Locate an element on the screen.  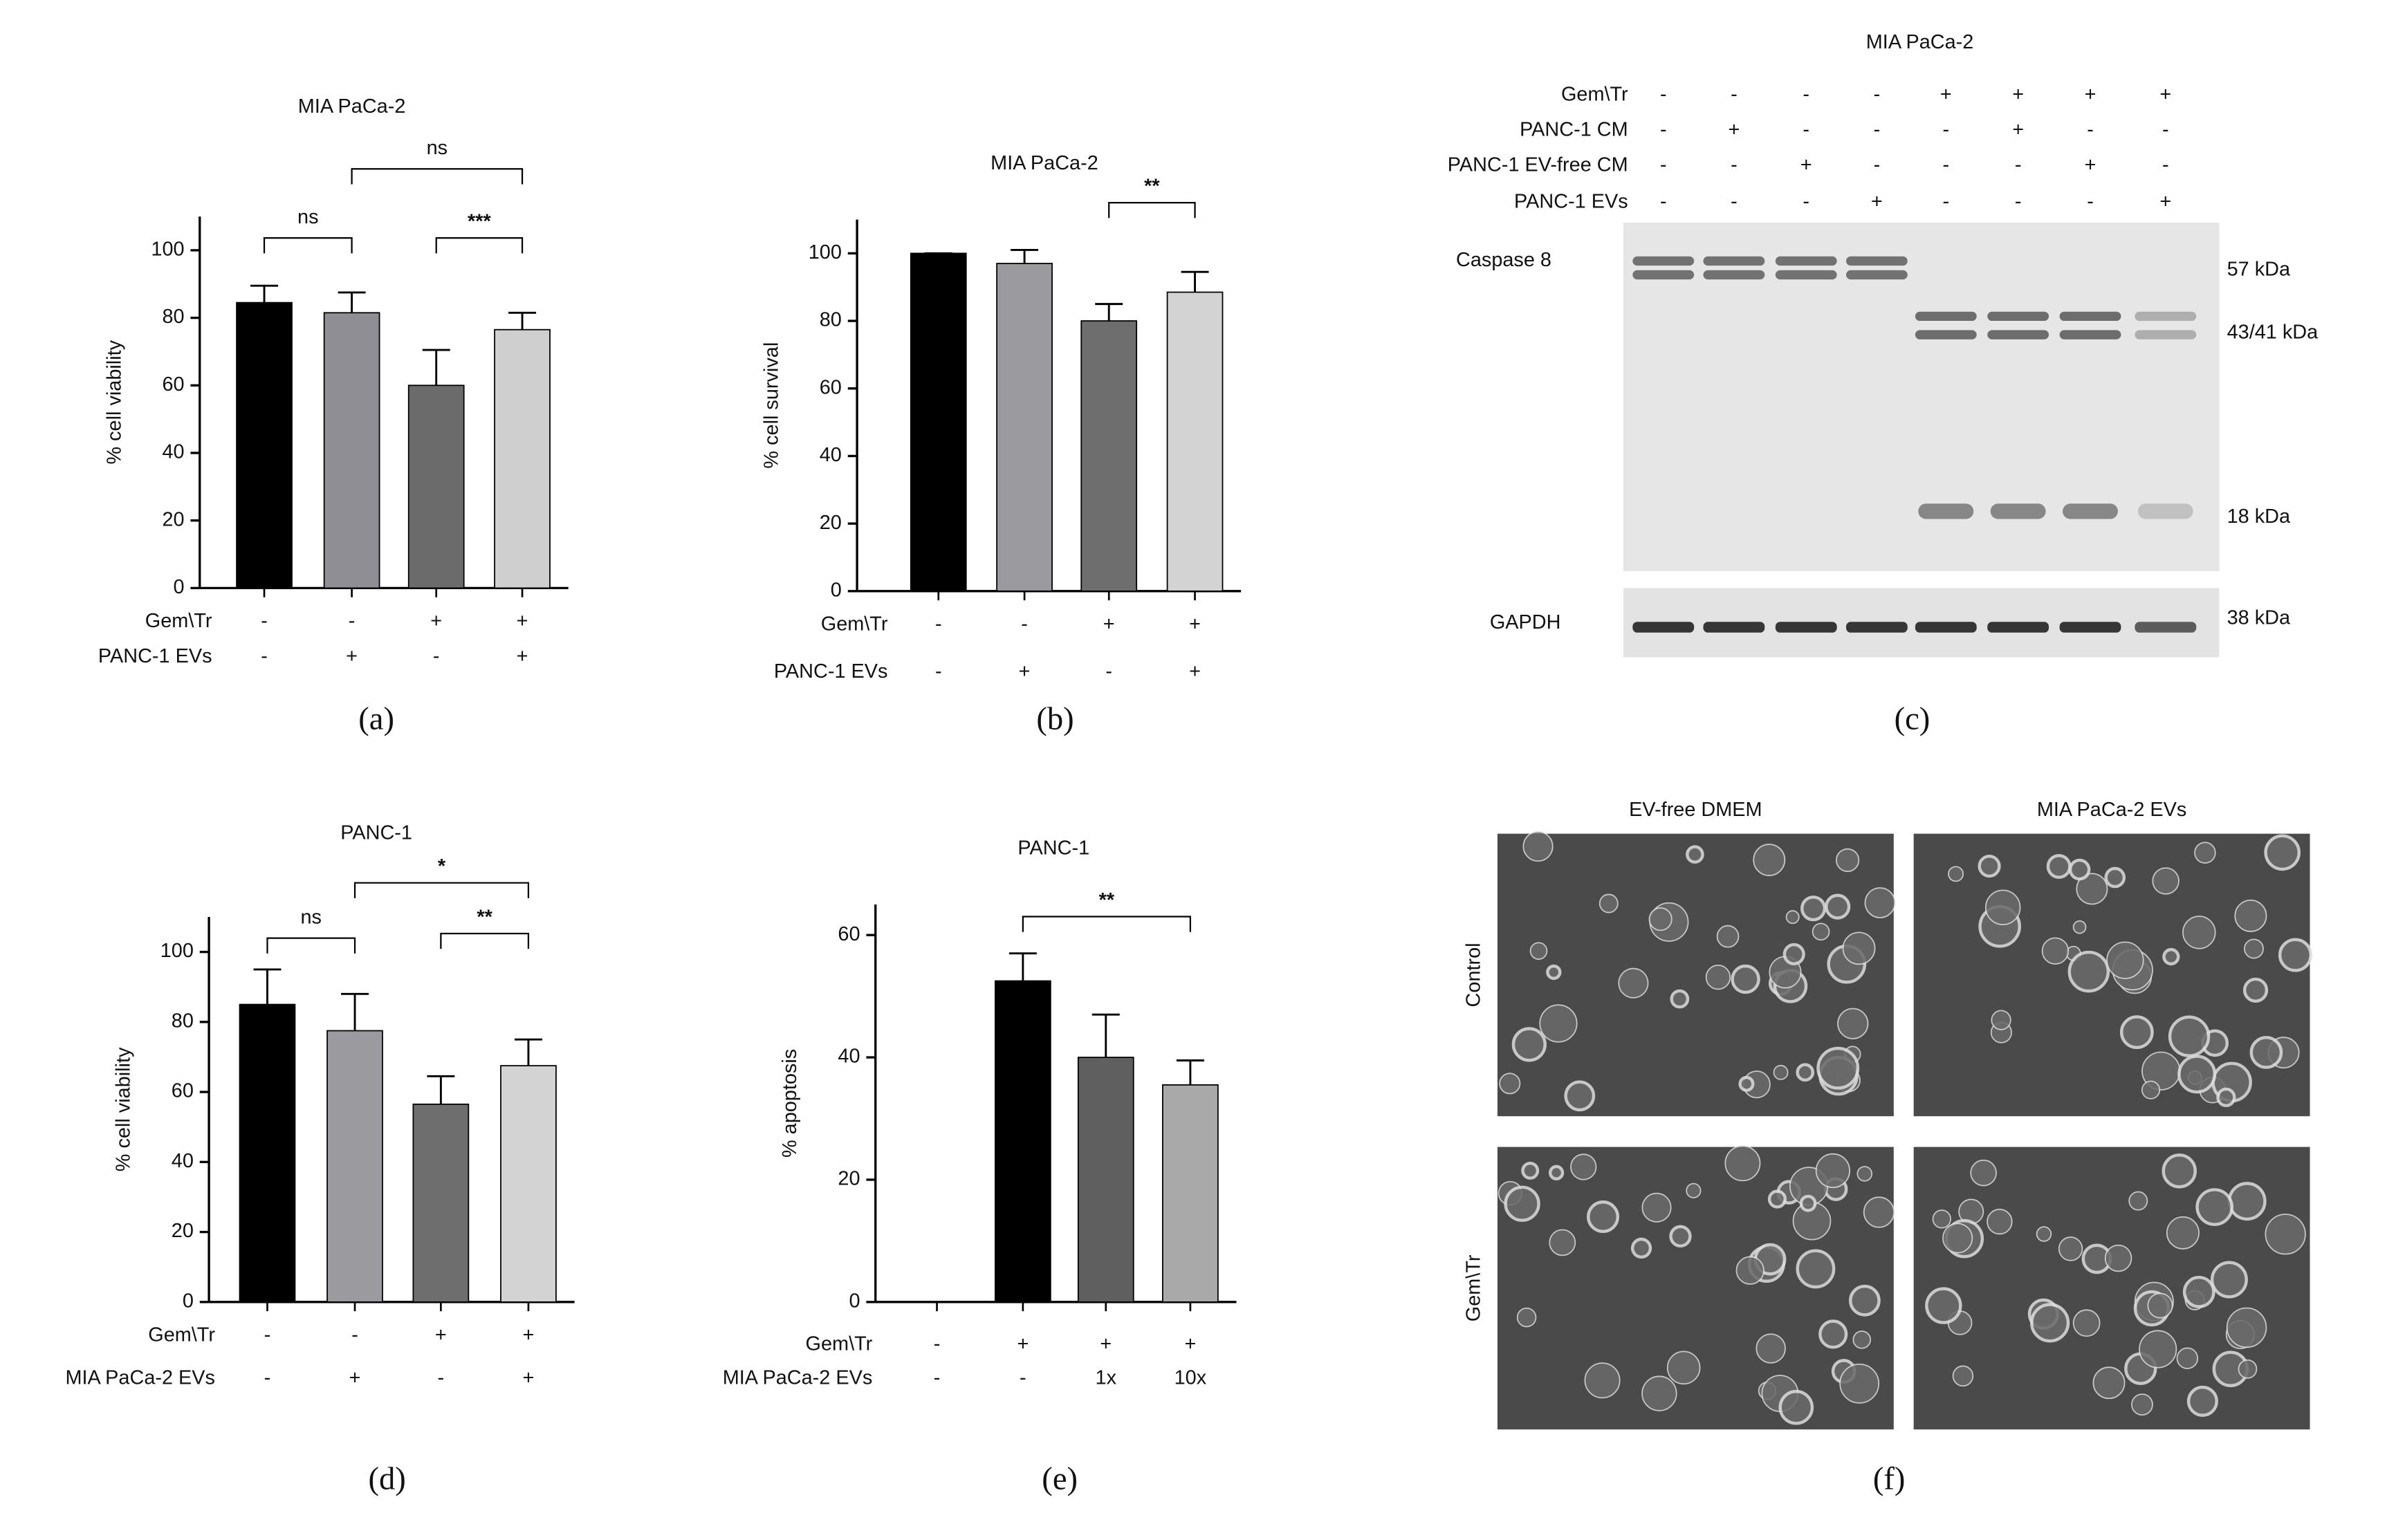
condition-label: MIA PaCa-2 EVs is located at coordinates (140, 1377).